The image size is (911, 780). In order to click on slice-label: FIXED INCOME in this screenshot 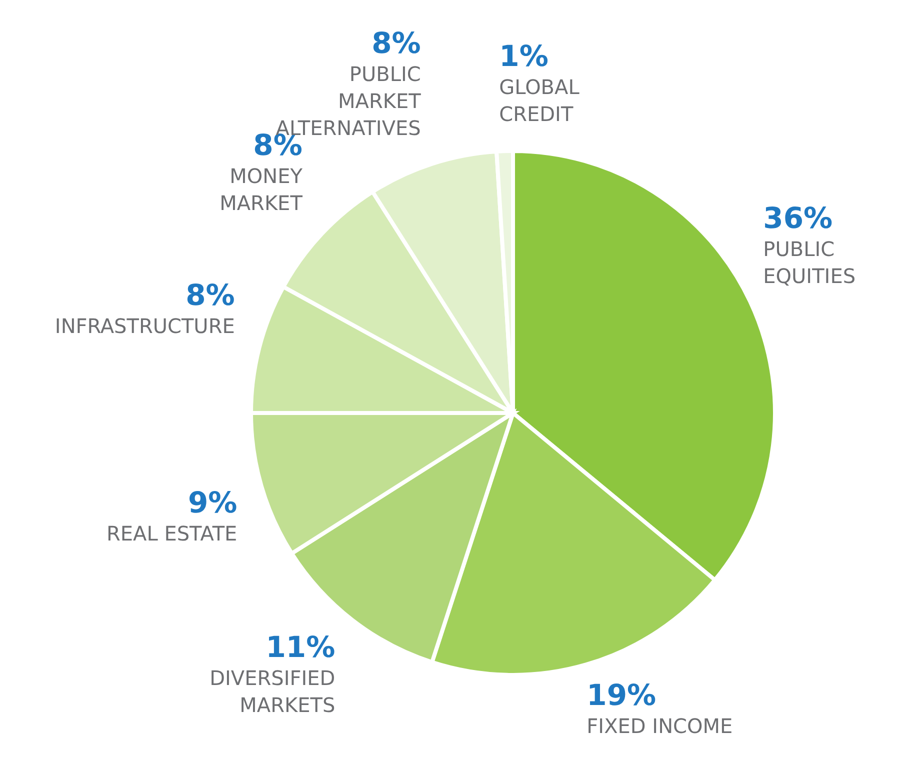, I will do `click(659, 726)`.